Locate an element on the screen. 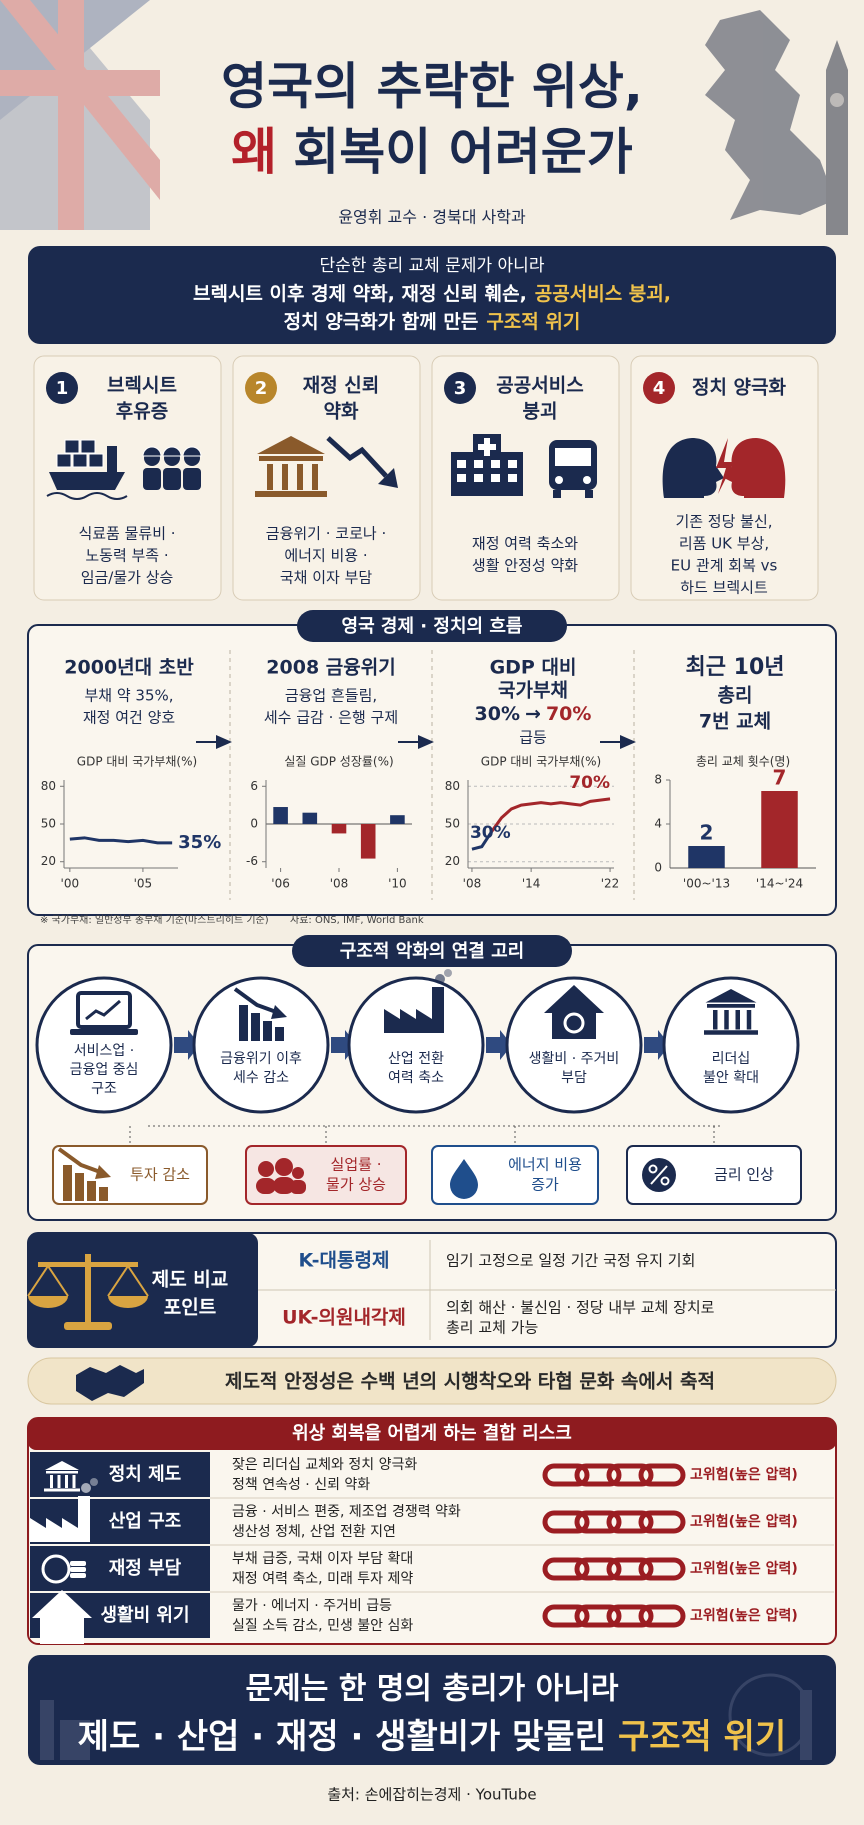 The height and width of the screenshot is (1825, 864). chain-node-label: 산업 전환 is located at coordinates (416, 1059).